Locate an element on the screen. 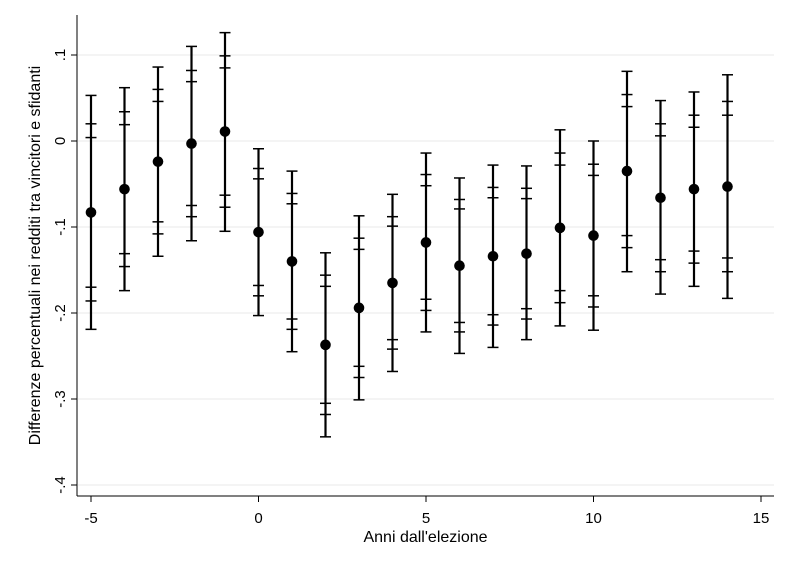 This screenshot has height=576, width=792. y-tick-label: -.3 is located at coordinates (60, 399).